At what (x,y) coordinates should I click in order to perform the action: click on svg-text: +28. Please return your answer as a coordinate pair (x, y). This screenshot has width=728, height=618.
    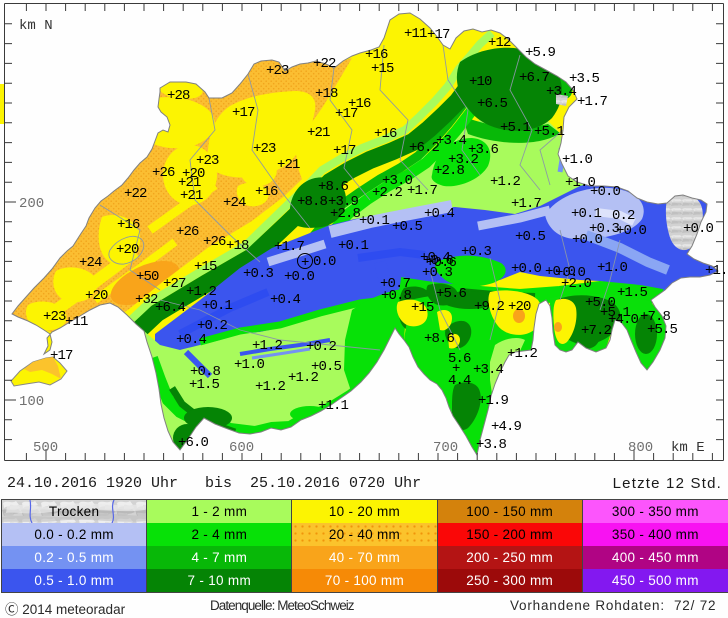
    Looking at the image, I should click on (178, 96).